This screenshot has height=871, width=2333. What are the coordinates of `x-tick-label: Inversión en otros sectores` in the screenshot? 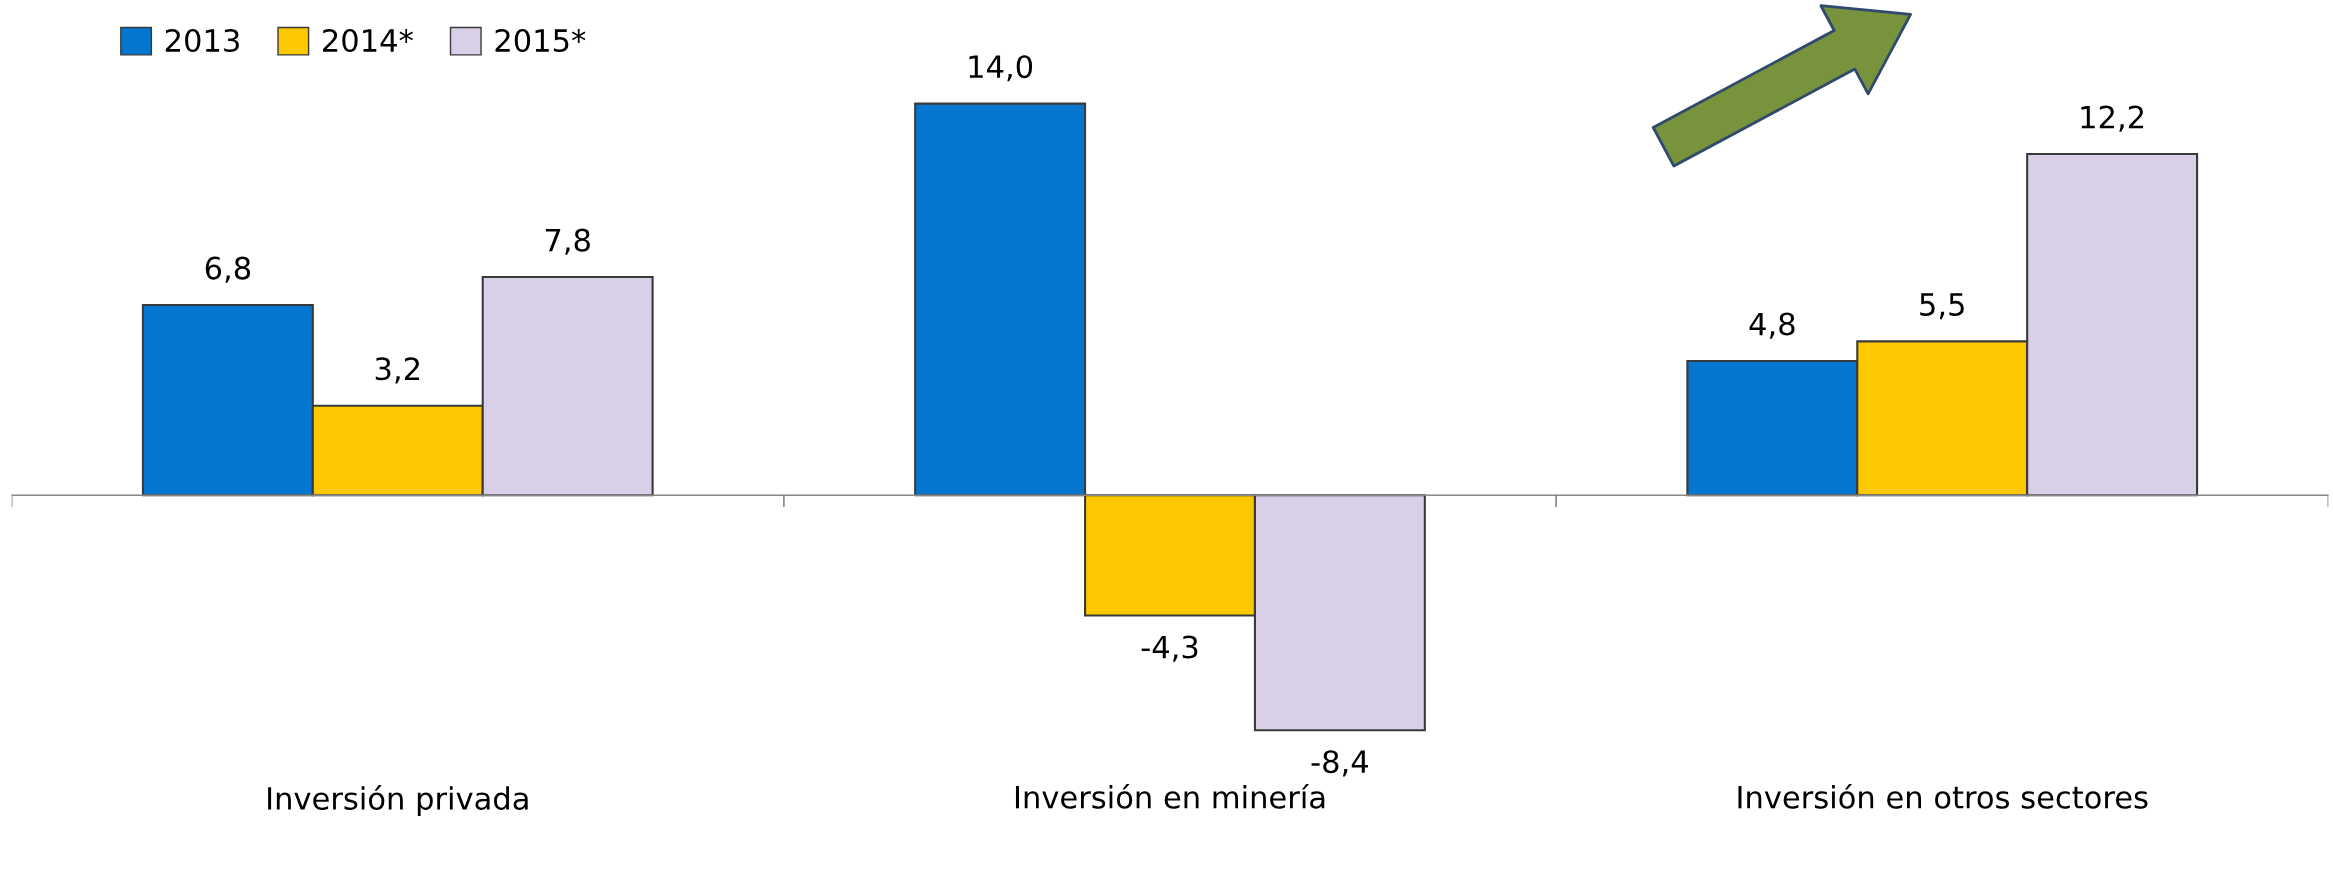 It's located at (1943, 796).